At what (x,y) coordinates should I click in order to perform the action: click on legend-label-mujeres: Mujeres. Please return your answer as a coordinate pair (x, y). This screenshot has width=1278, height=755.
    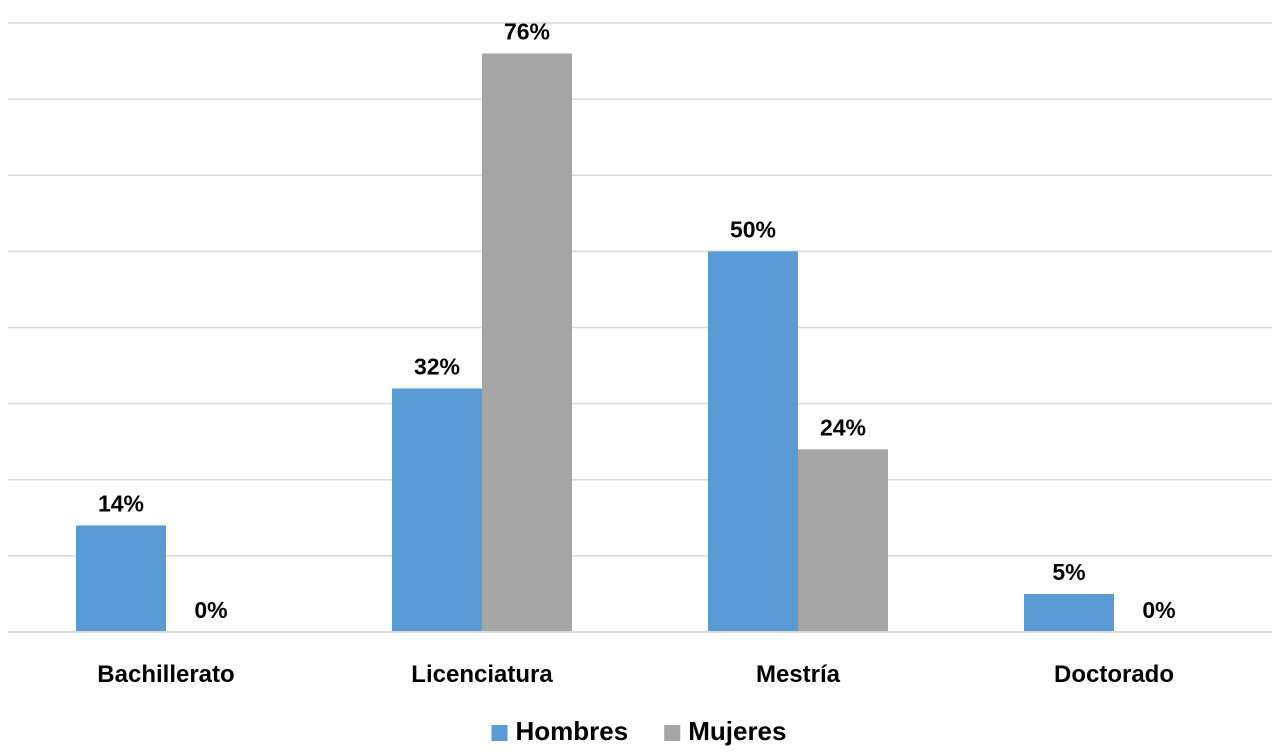
    Looking at the image, I should click on (737, 731).